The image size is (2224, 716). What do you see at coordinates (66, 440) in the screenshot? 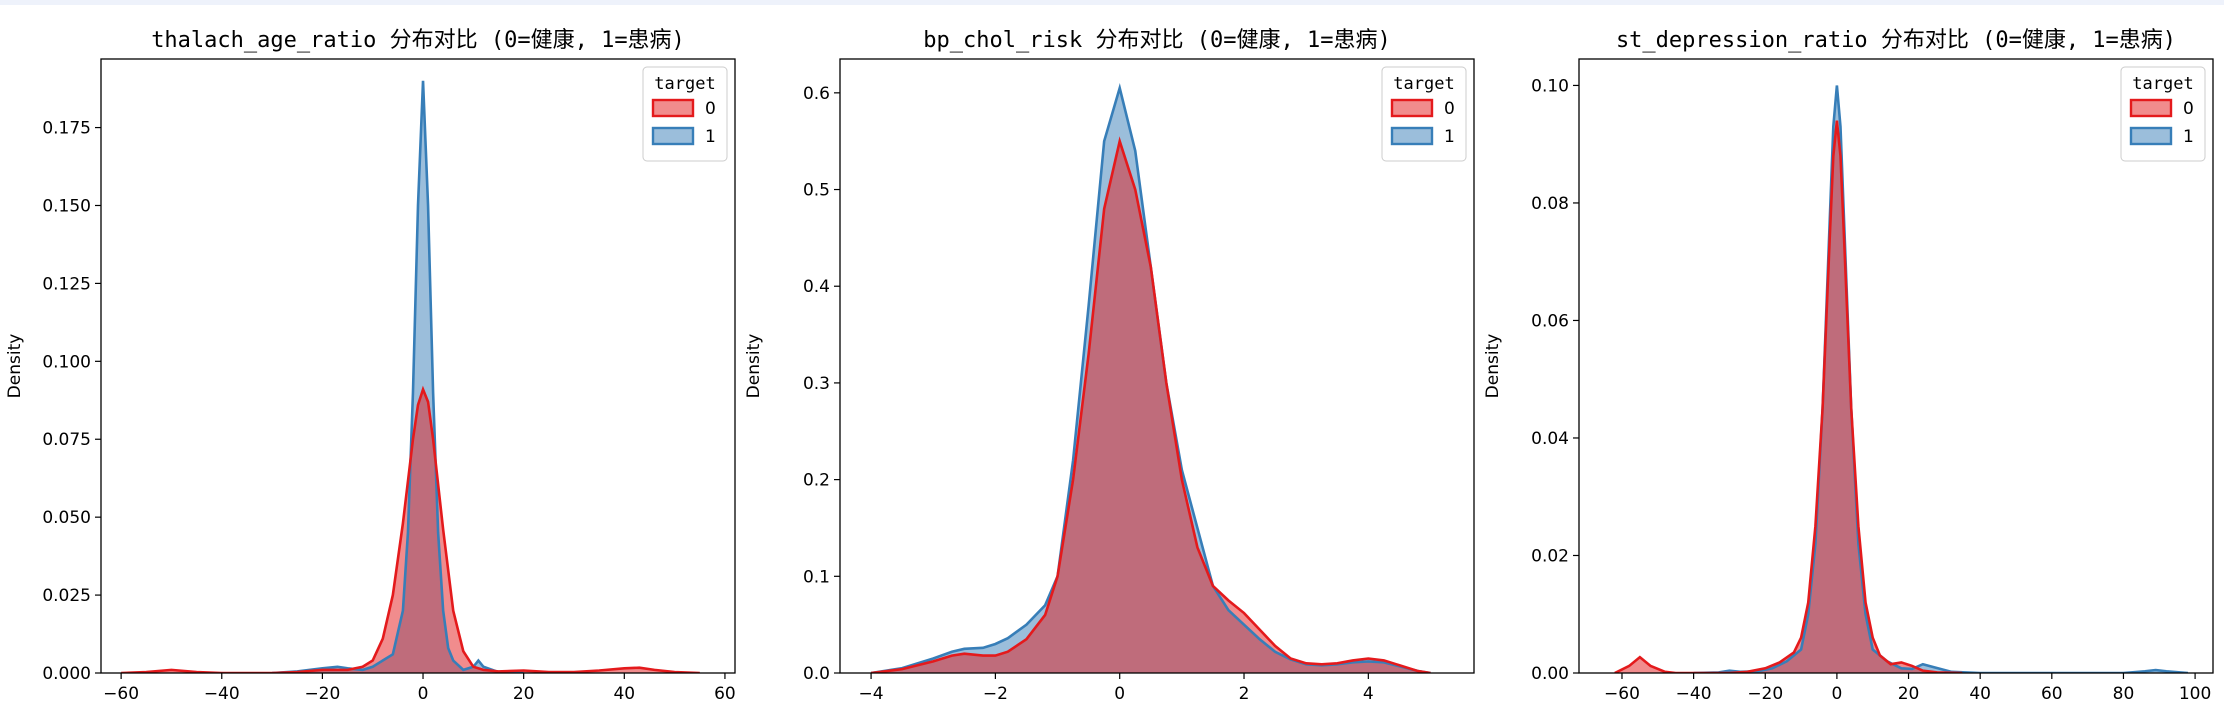
I see `y-tick-label: 0.075` at bounding box center [66, 440].